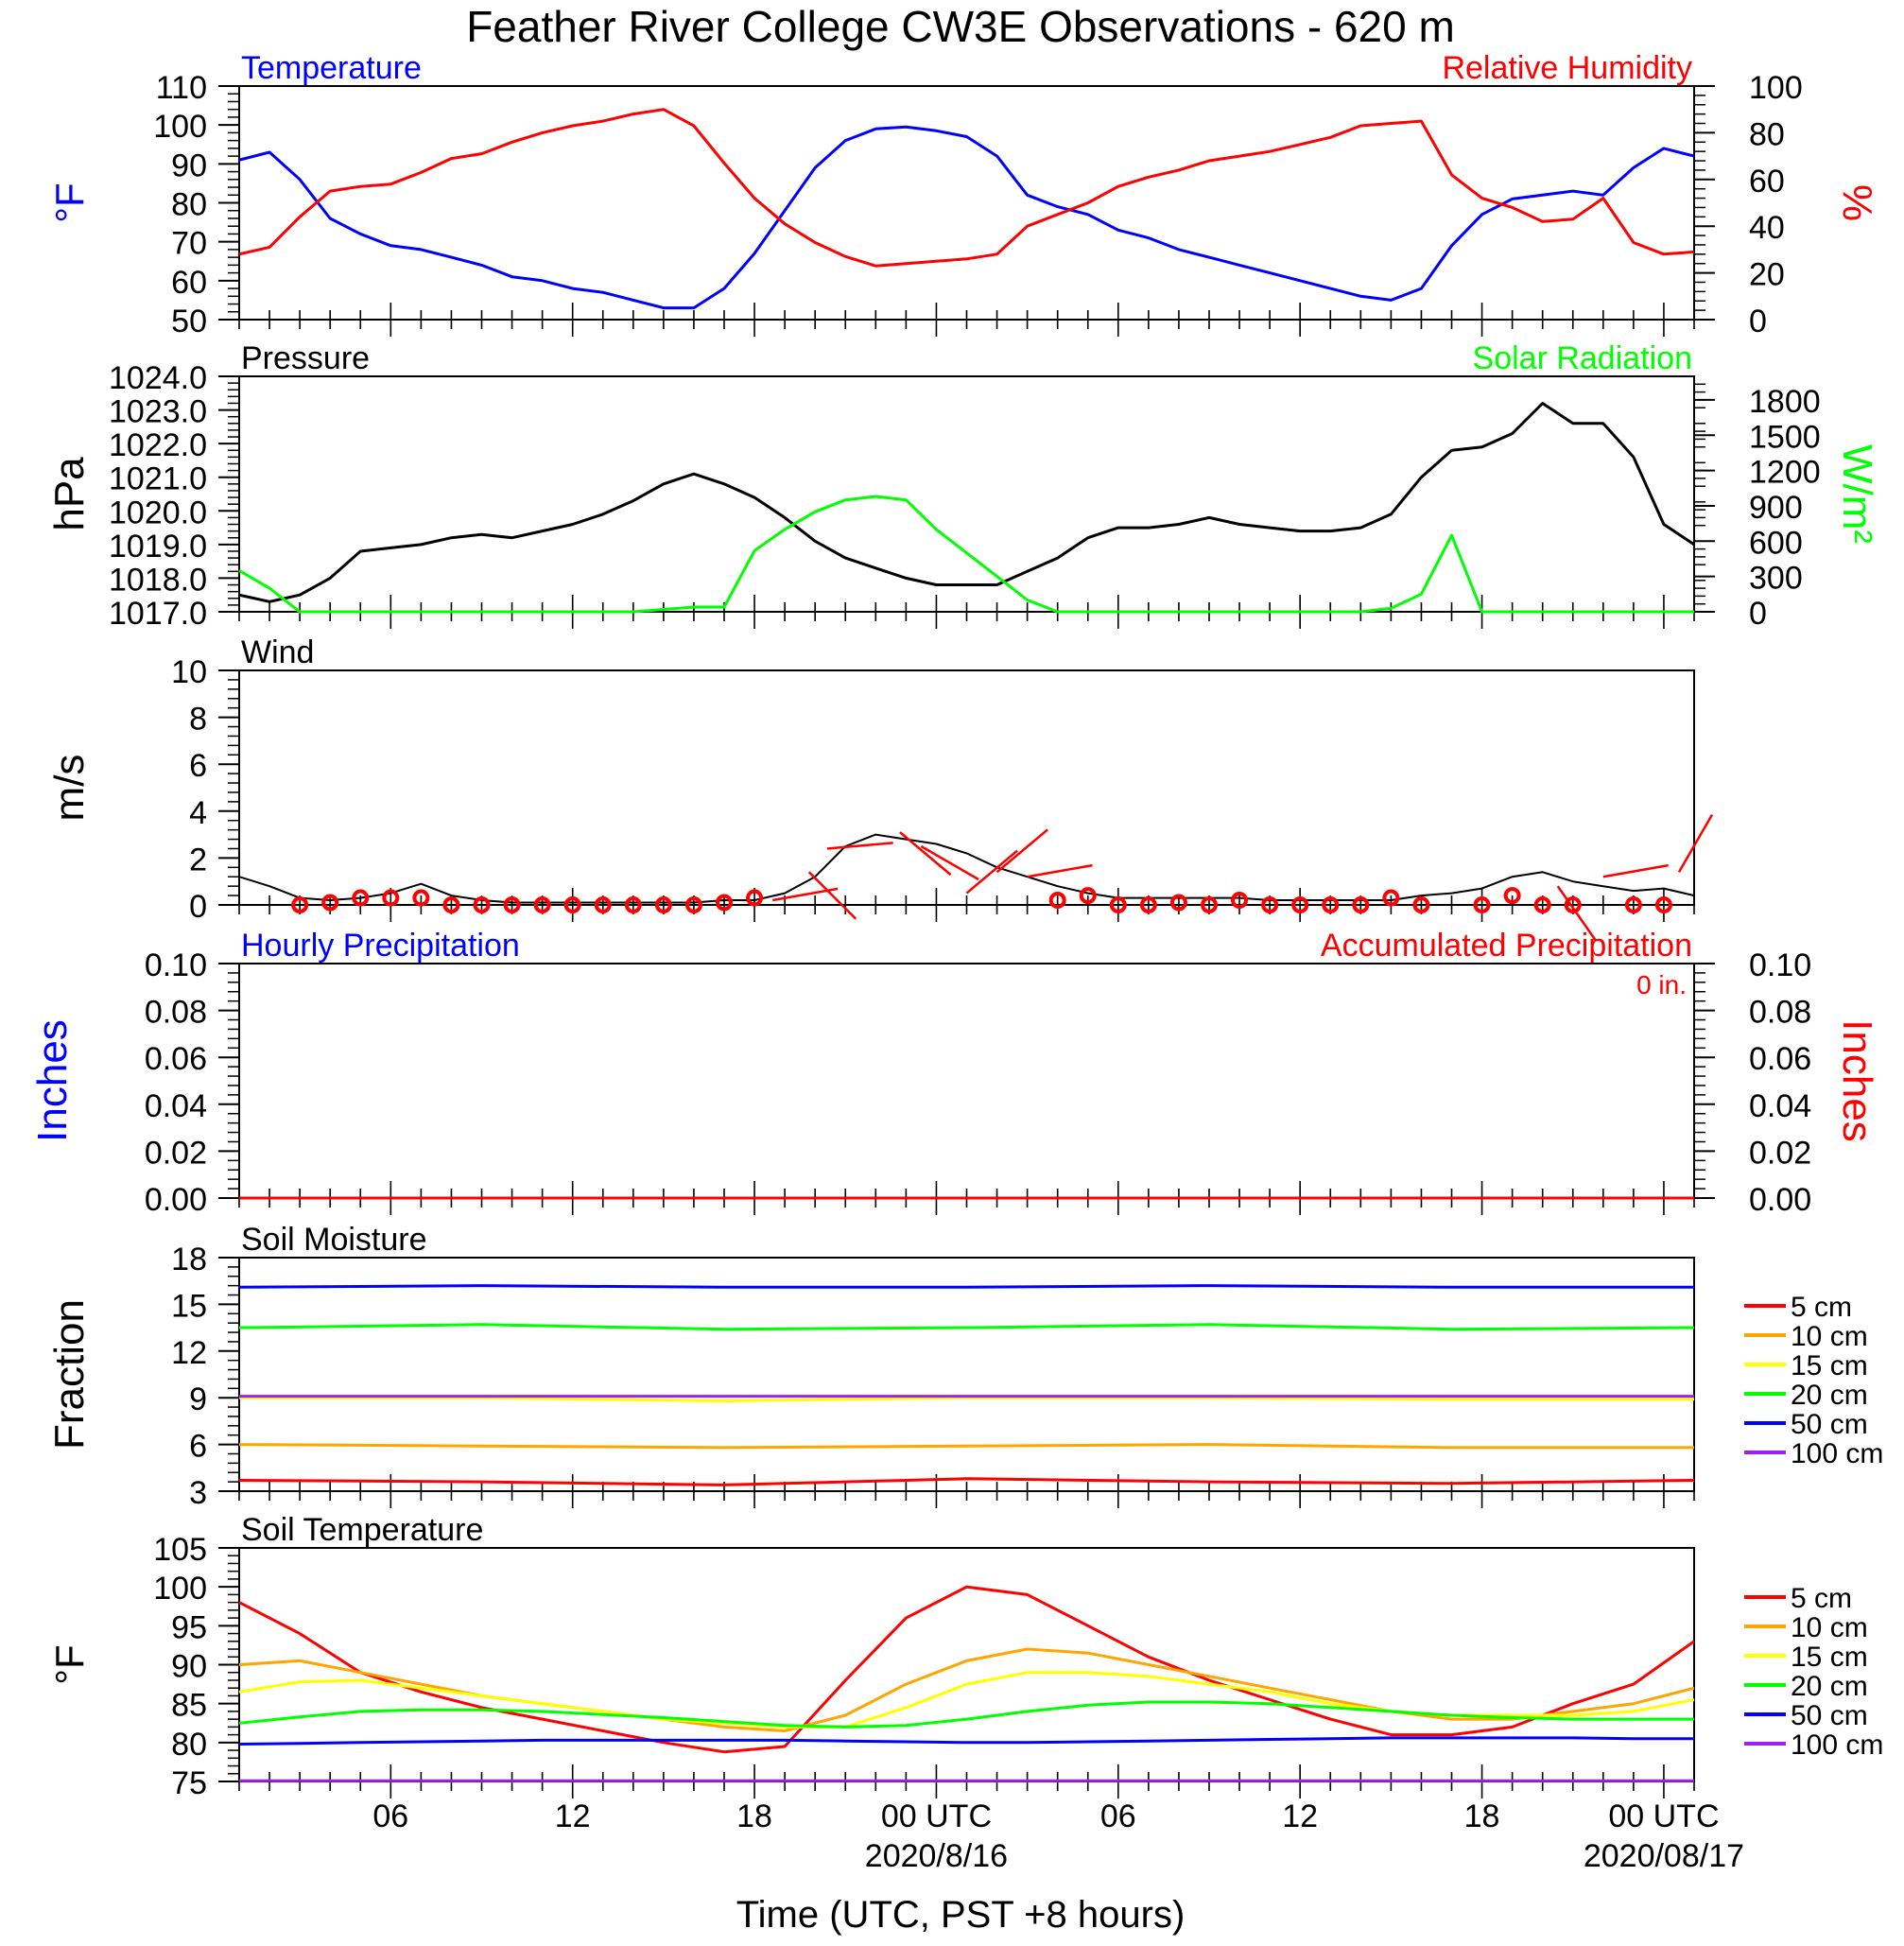 Image resolution: width=1904 pixels, height=1946 pixels. What do you see at coordinates (198, 813) in the screenshot?
I see `y-tick-label-left: 4` at bounding box center [198, 813].